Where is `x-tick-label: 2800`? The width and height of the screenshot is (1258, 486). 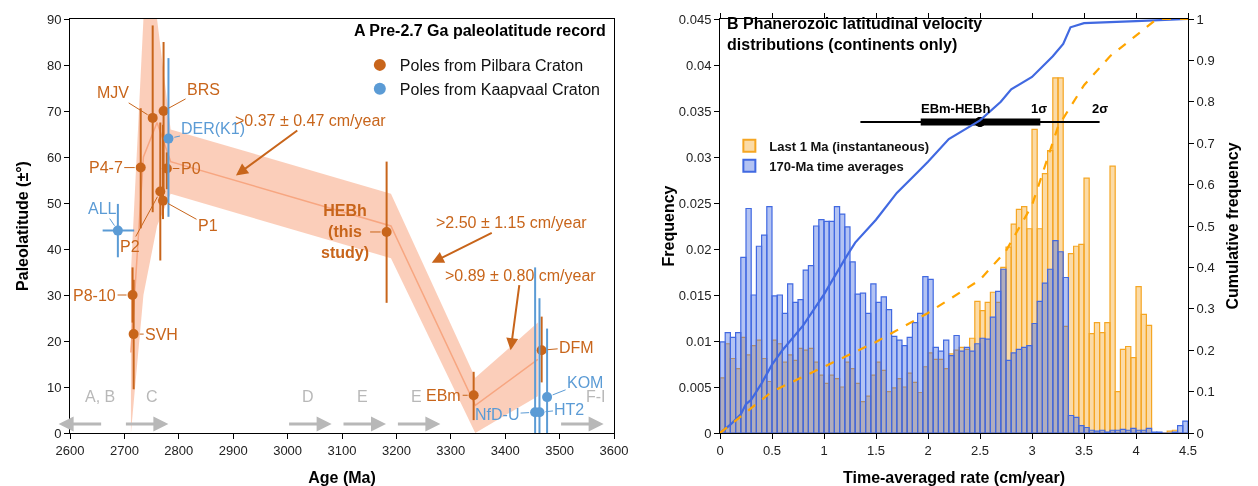
x-tick-label: 2800 is located at coordinates (179, 450).